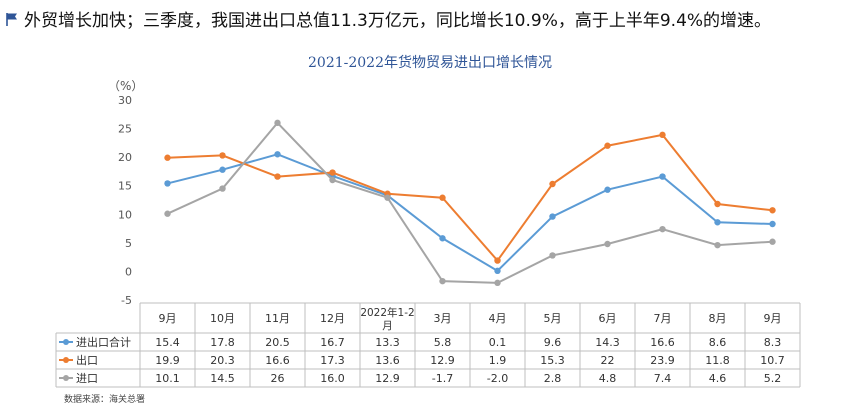 This screenshot has width=860, height=419. I want to click on table-cell-import: 7.4, so click(663, 378).